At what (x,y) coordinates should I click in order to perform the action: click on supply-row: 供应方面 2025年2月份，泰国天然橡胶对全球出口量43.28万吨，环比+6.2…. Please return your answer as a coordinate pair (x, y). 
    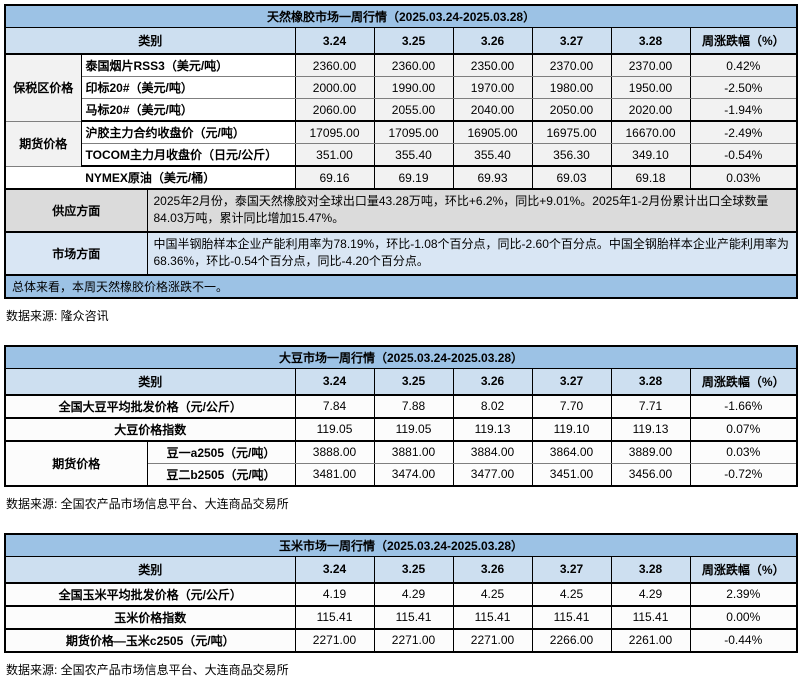
    Looking at the image, I should click on (401, 210).